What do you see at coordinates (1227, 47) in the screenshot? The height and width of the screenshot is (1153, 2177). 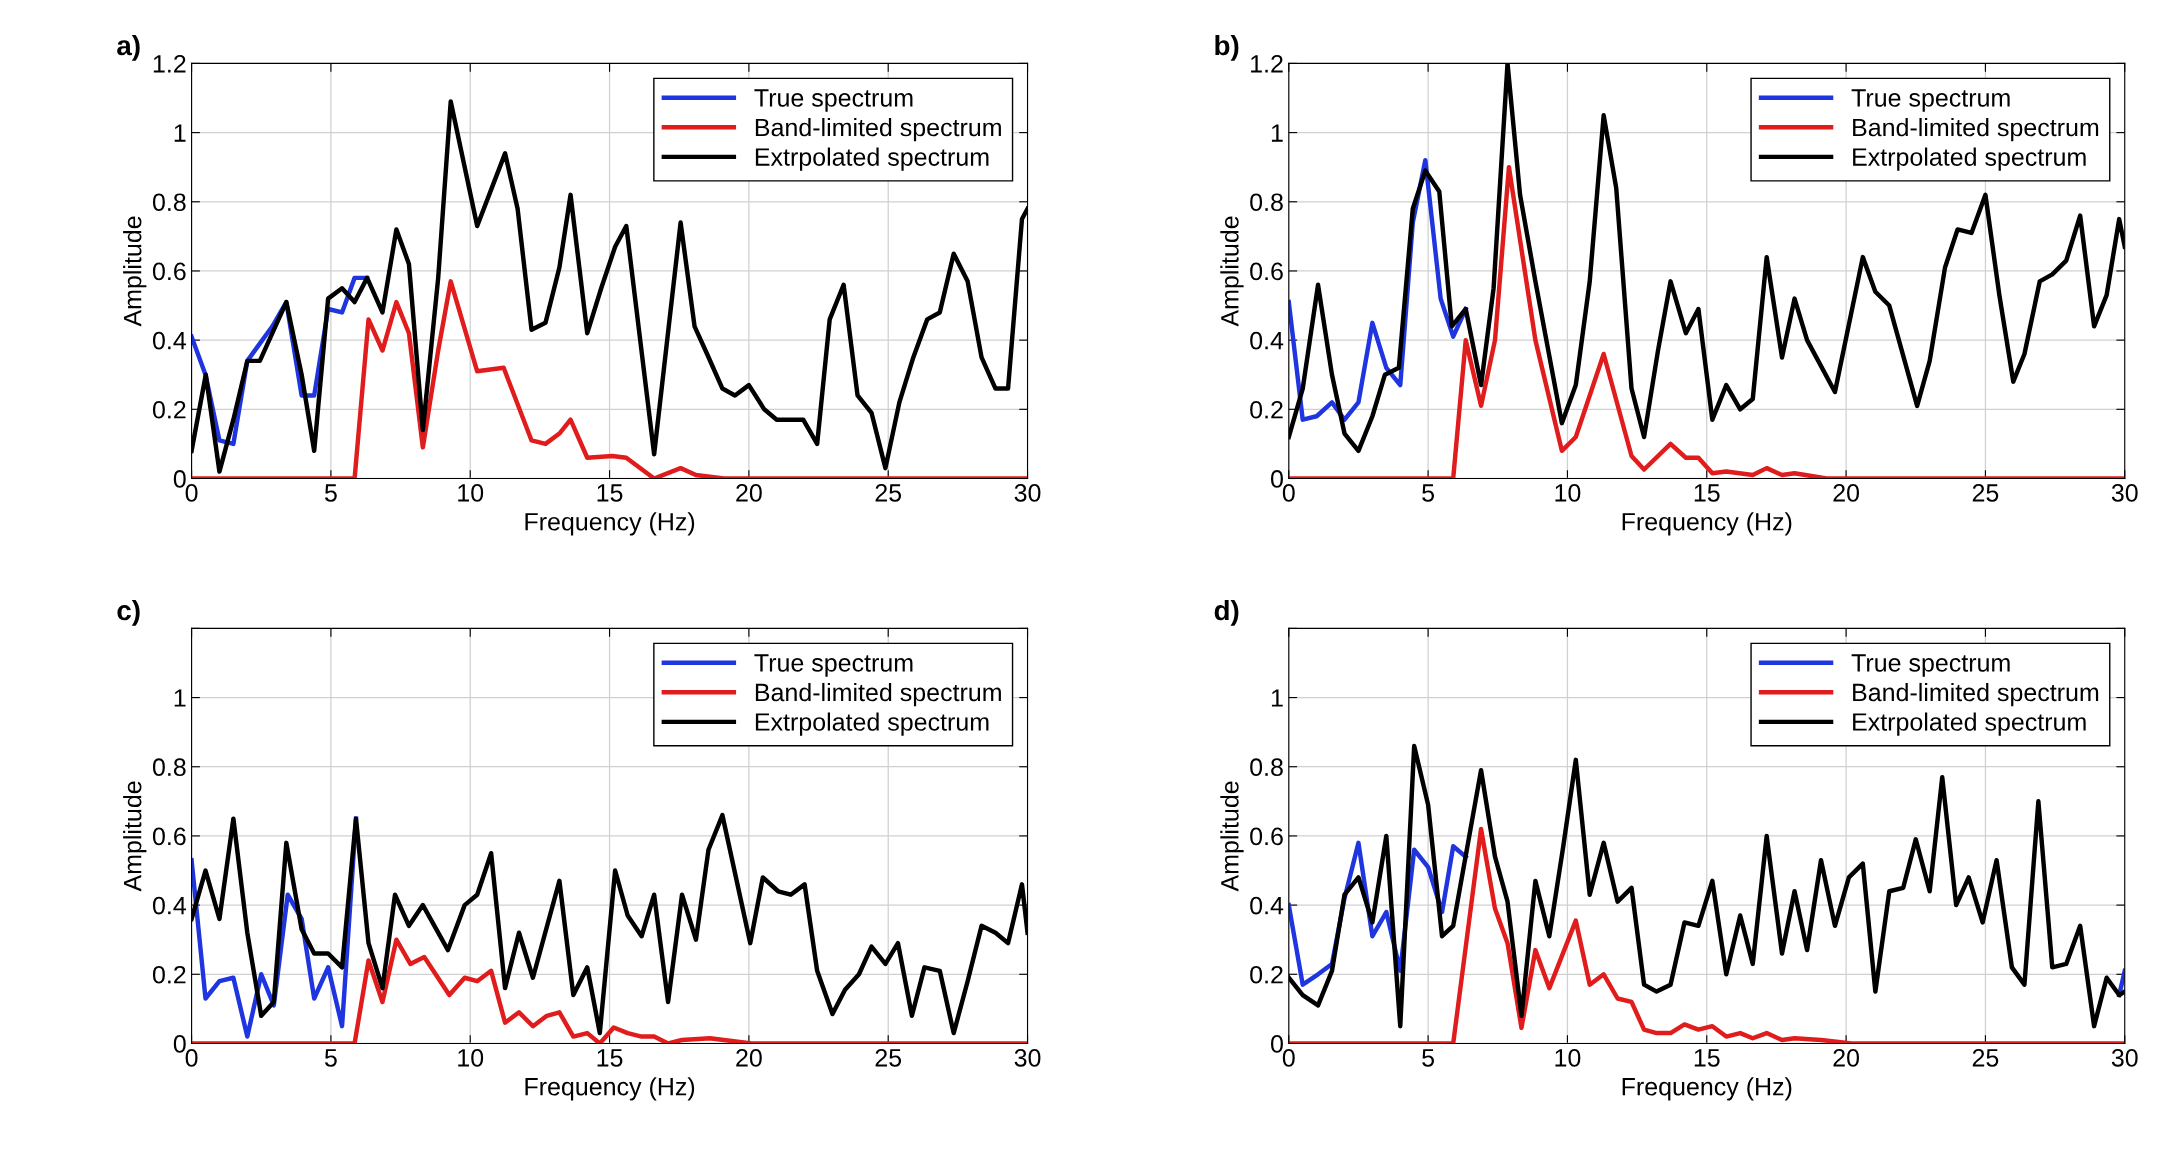 I see `chart-title: b)` at bounding box center [1227, 47].